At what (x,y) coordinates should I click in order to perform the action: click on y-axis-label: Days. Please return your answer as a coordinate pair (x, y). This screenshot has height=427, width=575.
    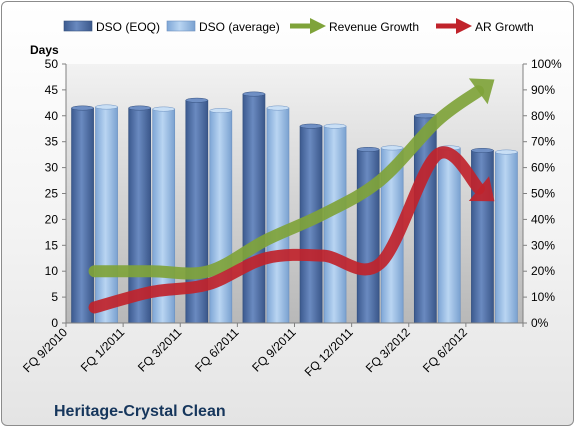
    Looking at the image, I should click on (44, 50).